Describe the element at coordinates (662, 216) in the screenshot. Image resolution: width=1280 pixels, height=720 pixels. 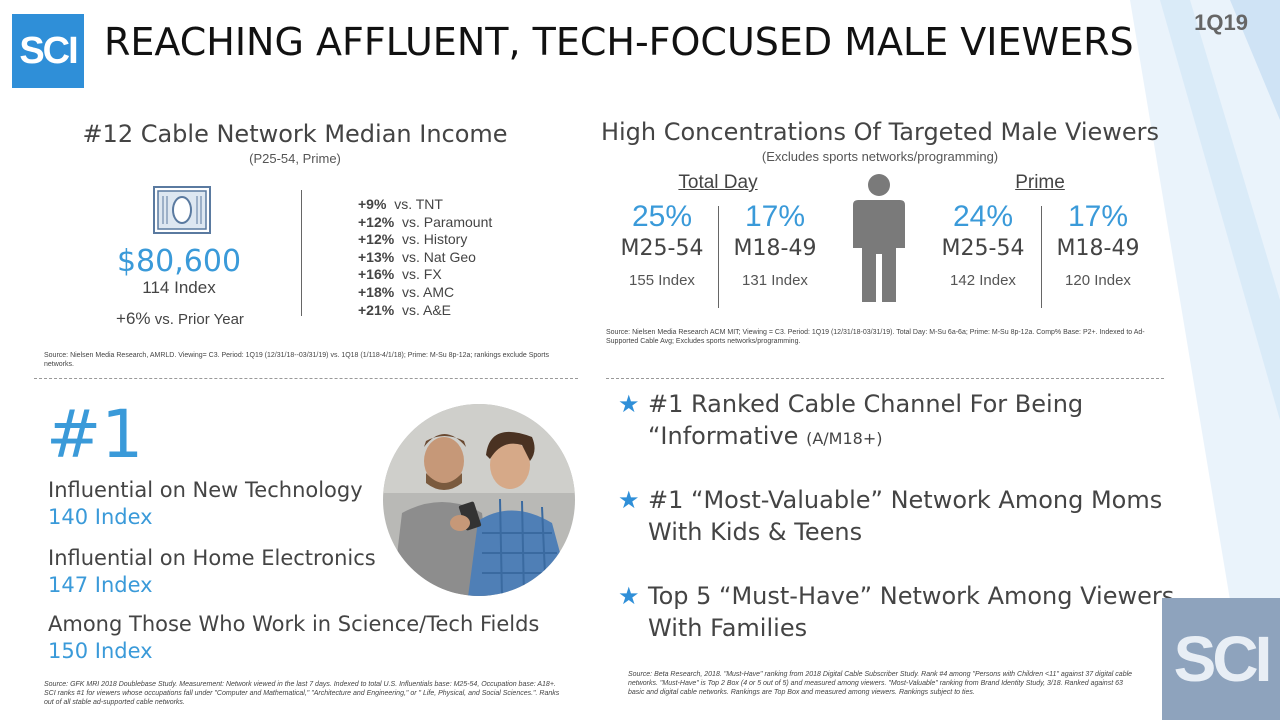
I see `stat-pct: 25%` at that location.